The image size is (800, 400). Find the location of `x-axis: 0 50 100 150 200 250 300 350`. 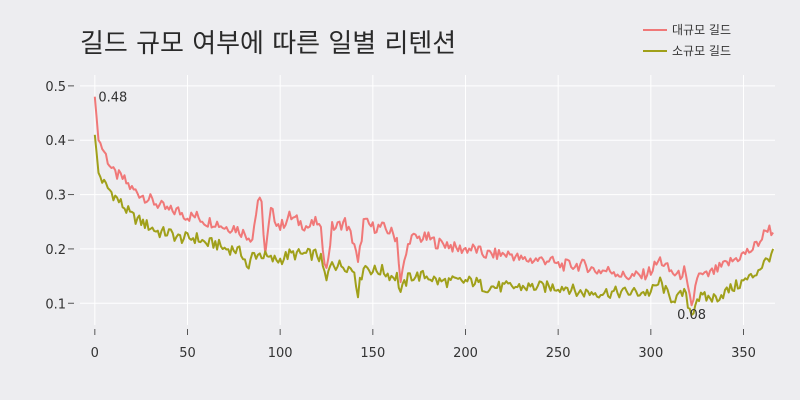

x-axis: 0 50 100 150 200 250 300 350 is located at coordinates (423, 345).